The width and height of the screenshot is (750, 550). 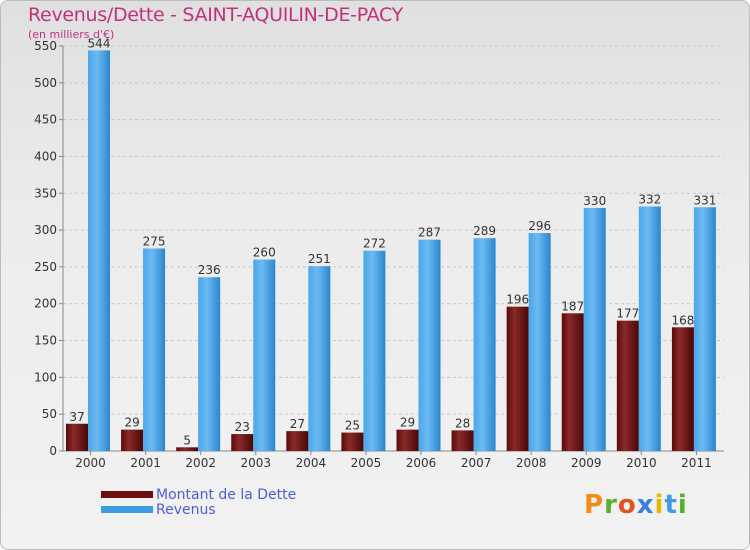 What do you see at coordinates (49, 414) in the screenshot?
I see `y-tick-label: 50` at bounding box center [49, 414].